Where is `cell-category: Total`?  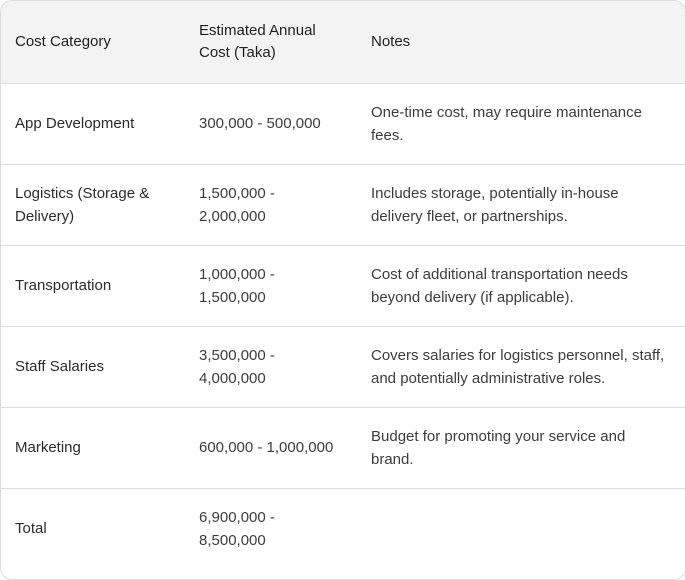
cell-category: Total is located at coordinates (31, 529).